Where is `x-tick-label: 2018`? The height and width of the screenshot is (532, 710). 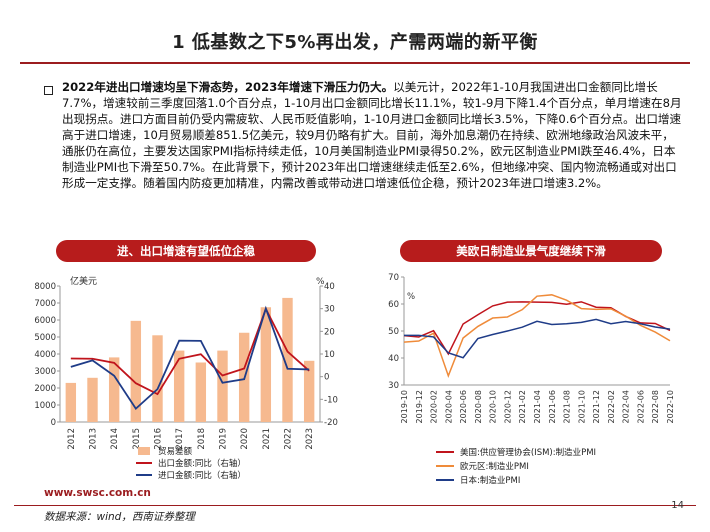 x-tick-label: 2018 is located at coordinates (202, 439).